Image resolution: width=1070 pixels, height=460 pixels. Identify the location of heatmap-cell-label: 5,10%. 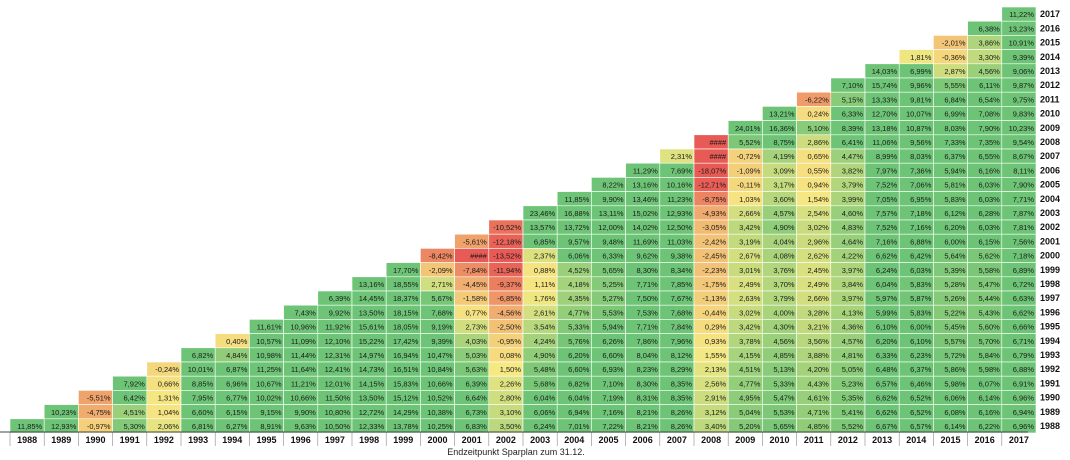
(819, 128).